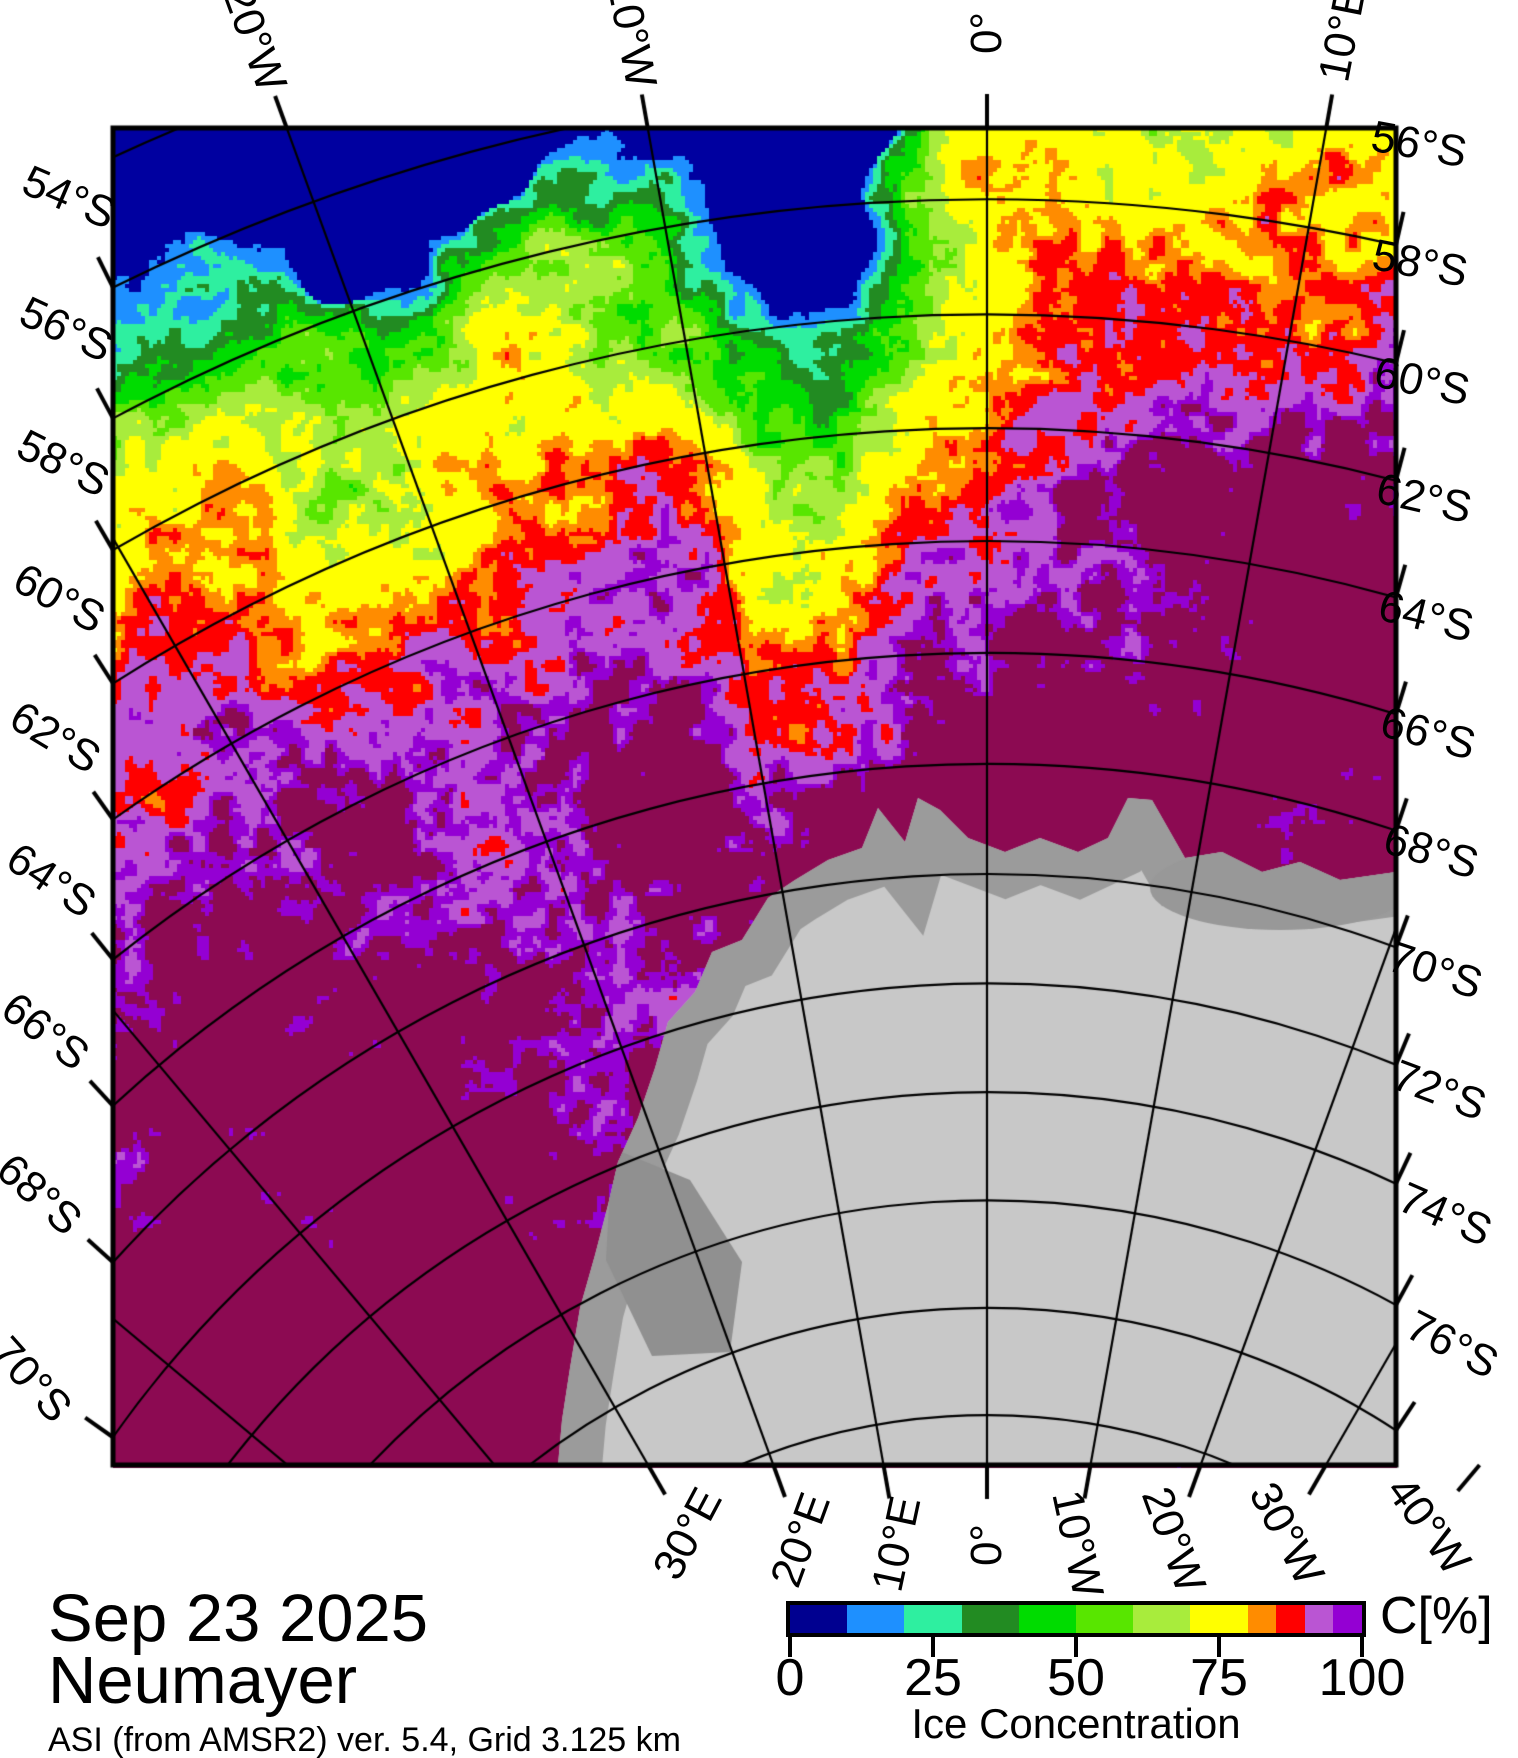  Describe the element at coordinates (1436, 1616) in the screenshot. I see `colorbar-unit-label: C[%]` at that location.